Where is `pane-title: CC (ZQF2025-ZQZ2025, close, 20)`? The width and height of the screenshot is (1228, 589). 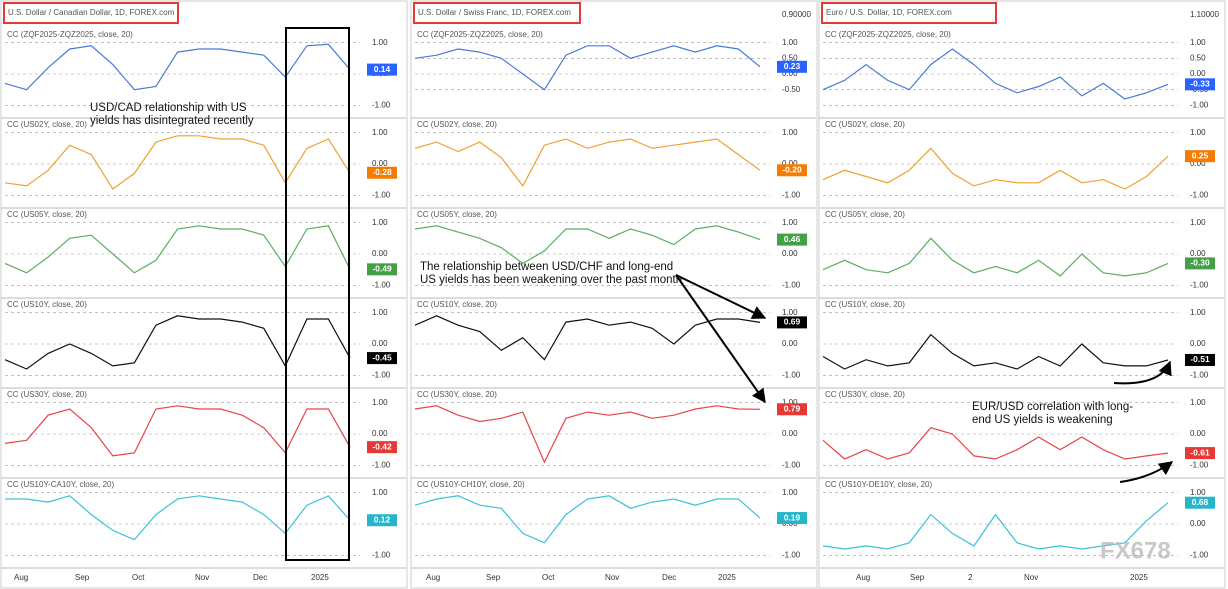 pane-title: CC (ZQF2025-ZQZ2025, close, 20) is located at coordinates (480, 34).